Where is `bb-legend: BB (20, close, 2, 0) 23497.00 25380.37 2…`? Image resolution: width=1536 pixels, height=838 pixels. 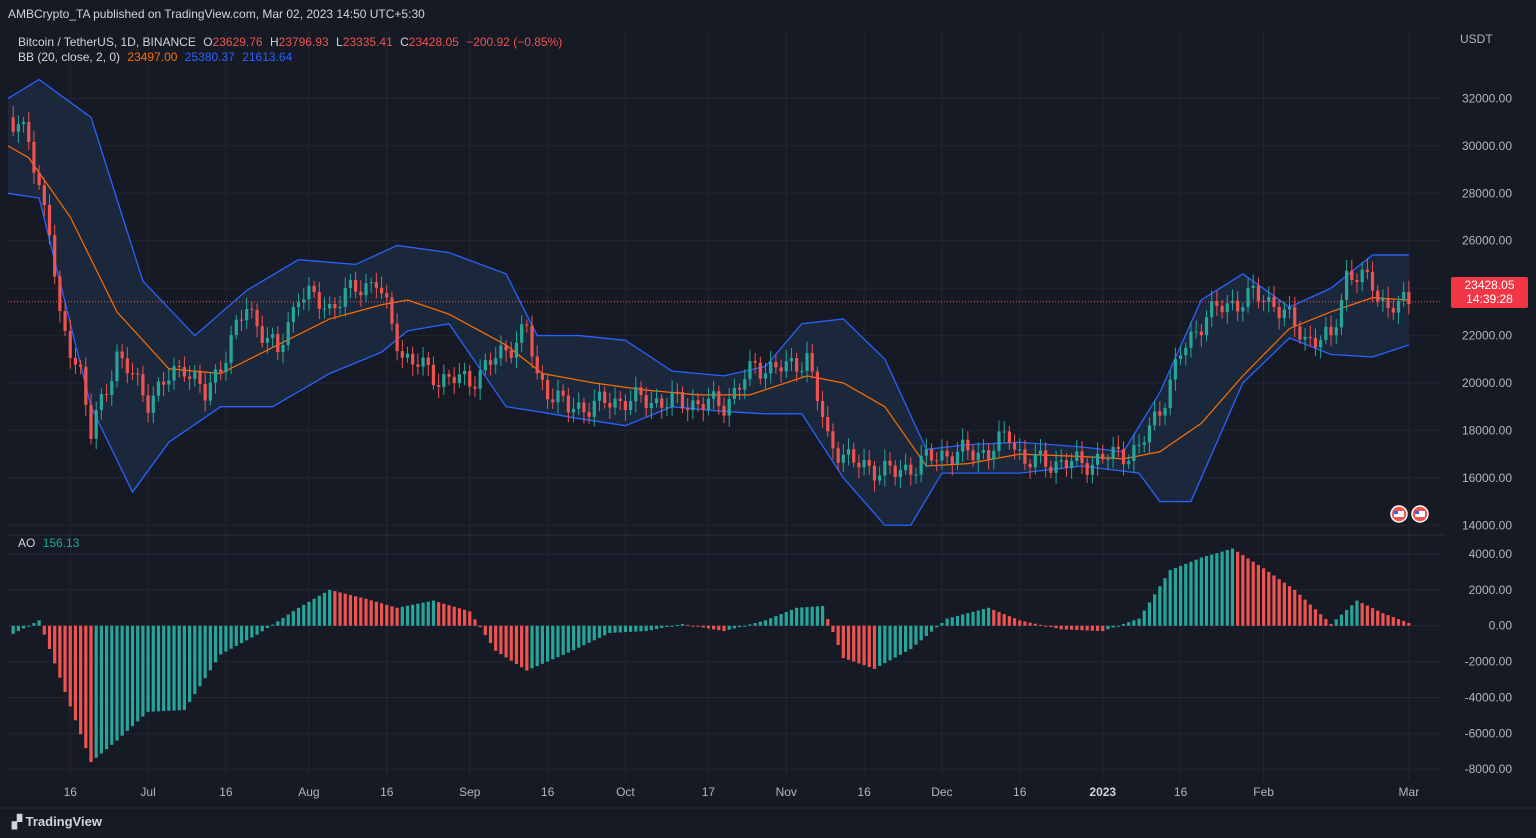 bb-legend: BB (20, close, 2, 0) 23497.00 25380.37 2… is located at coordinates (157, 57).